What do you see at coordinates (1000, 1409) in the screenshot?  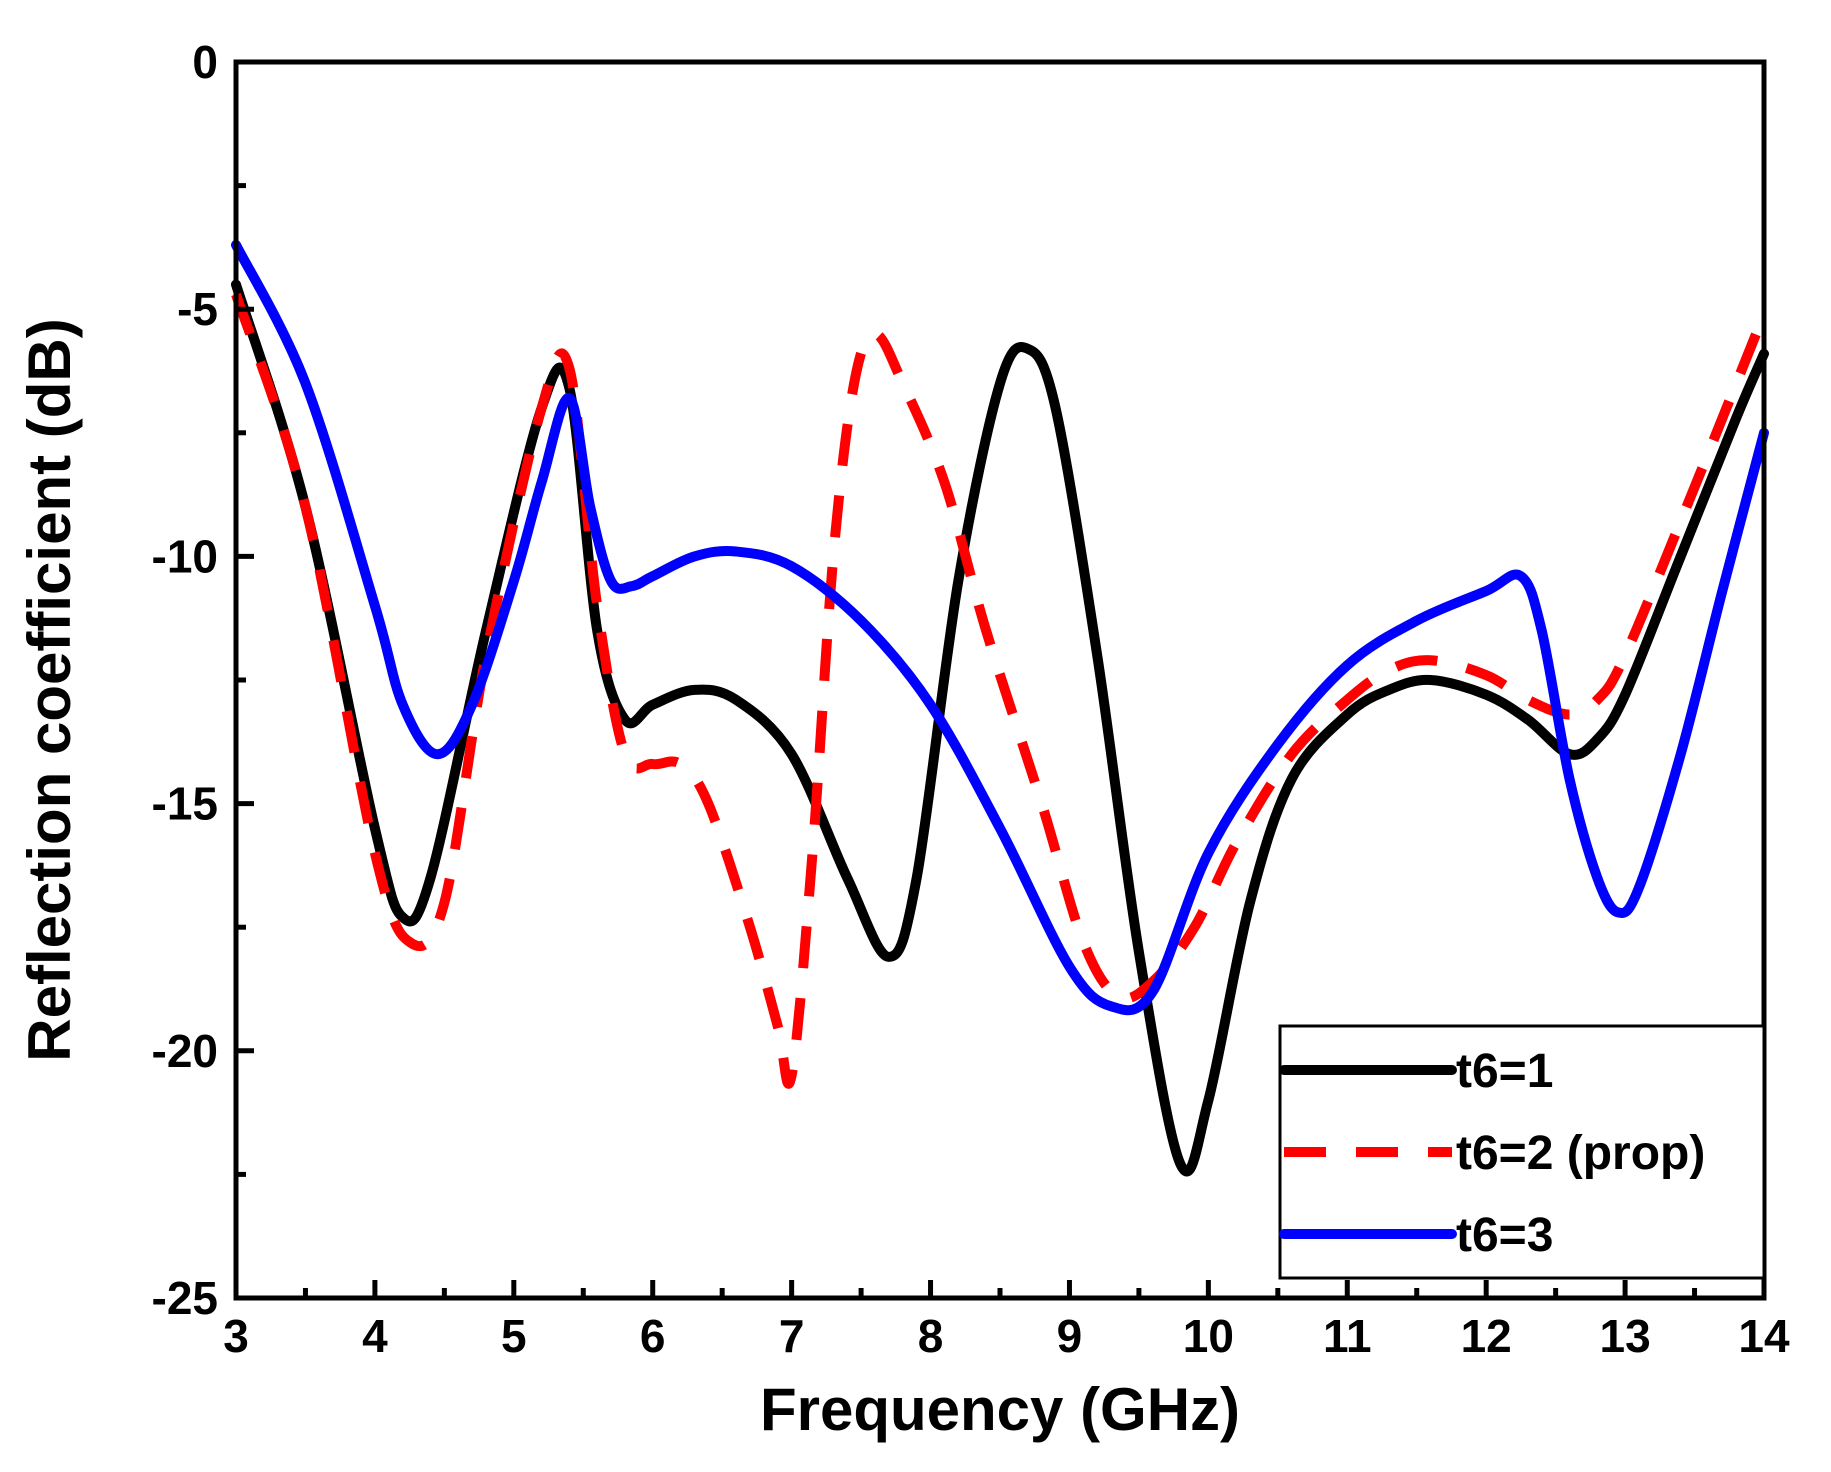 I see `x-axis-title: Frequency (GHz)` at bounding box center [1000, 1409].